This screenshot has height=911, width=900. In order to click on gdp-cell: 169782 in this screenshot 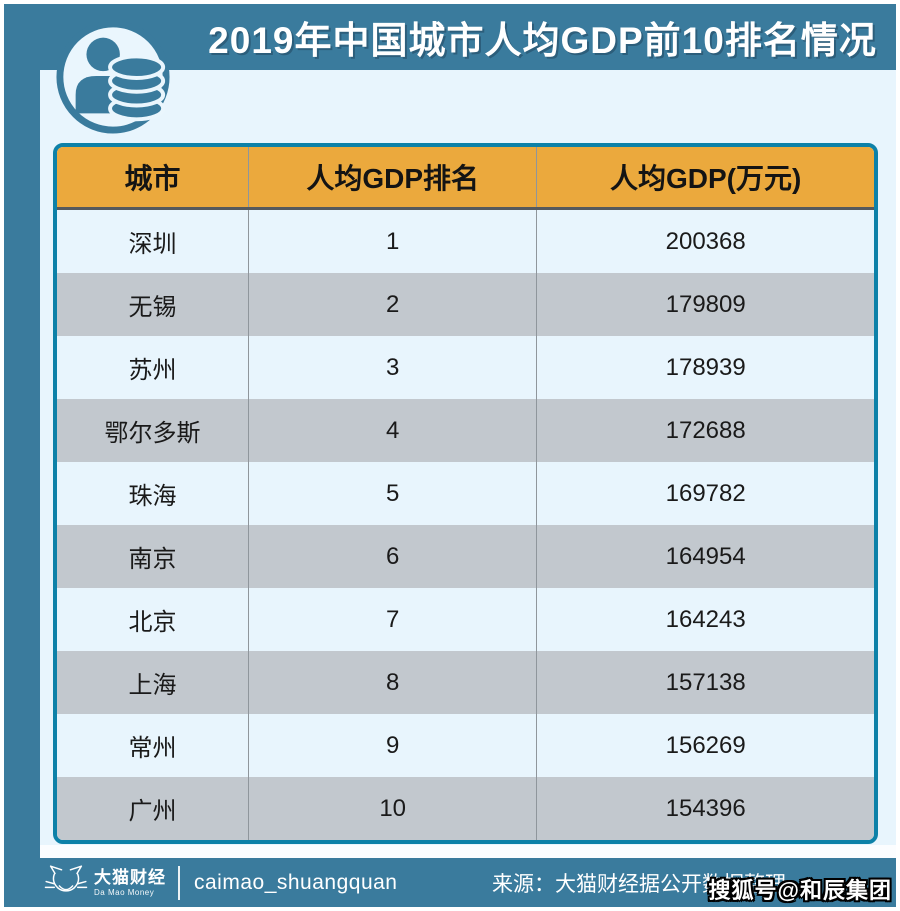, I will do `click(705, 493)`.